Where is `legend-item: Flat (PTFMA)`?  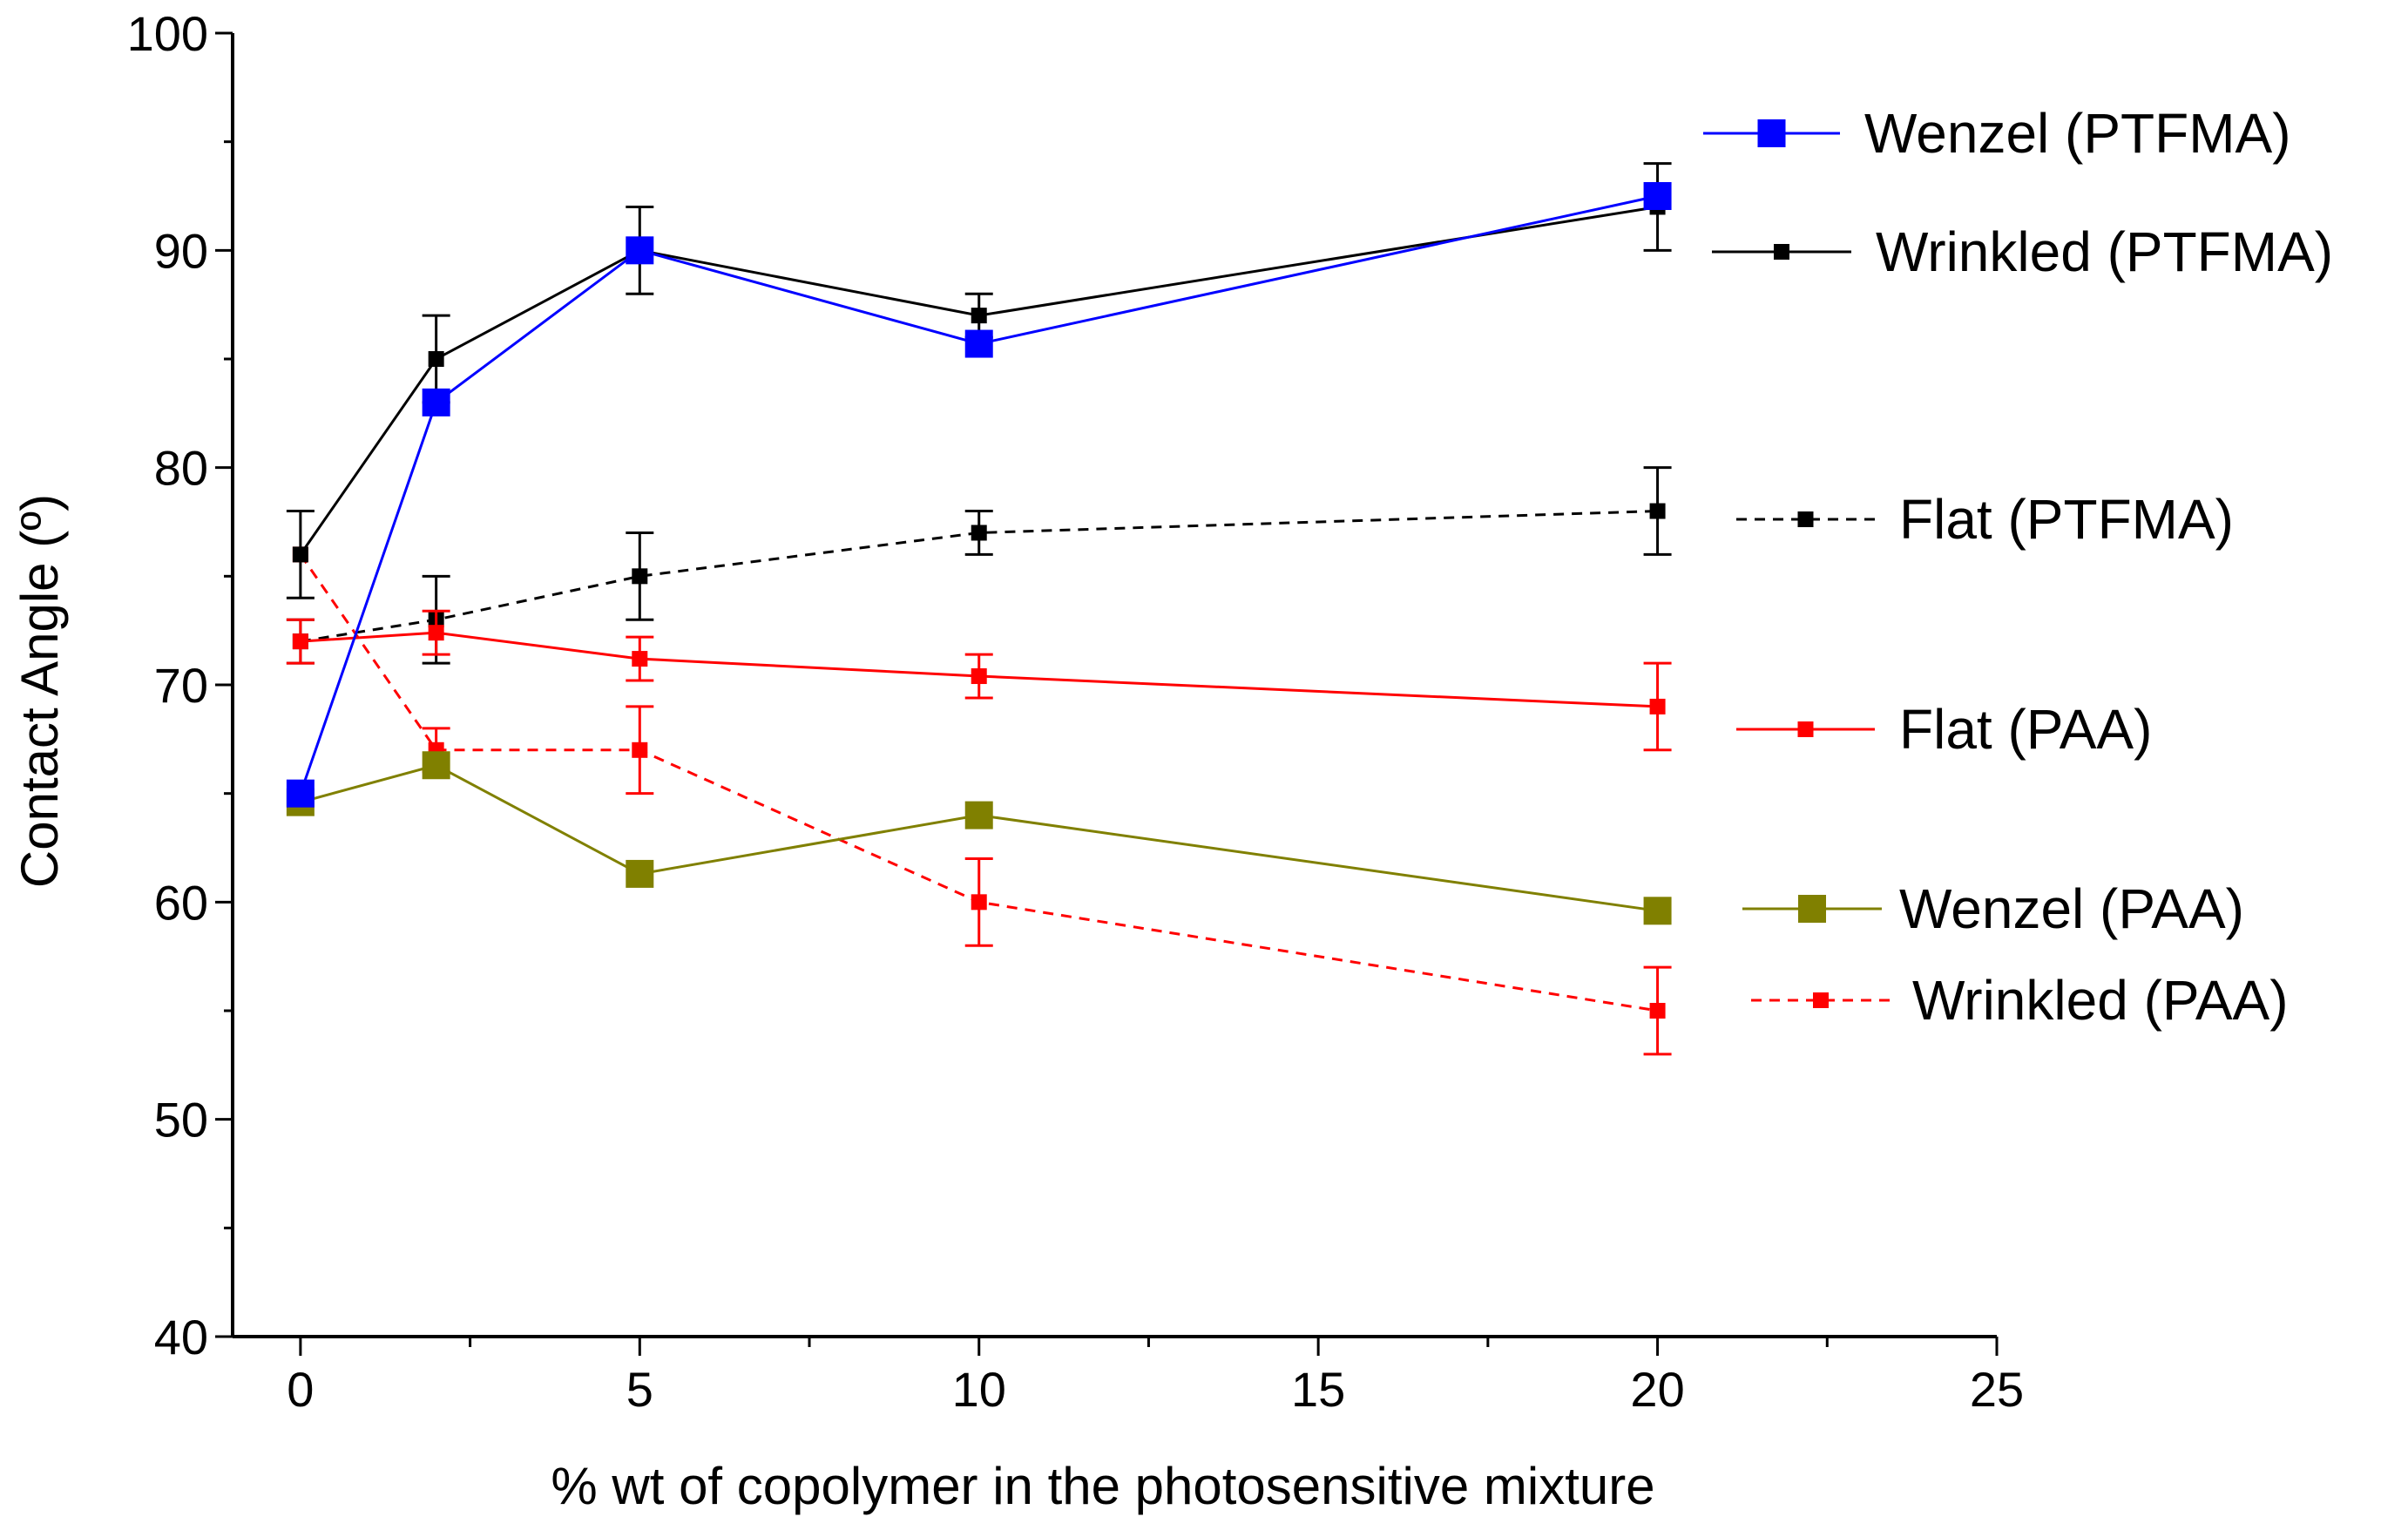
legend-item: Flat (PTFMA) is located at coordinates (1985, 519).